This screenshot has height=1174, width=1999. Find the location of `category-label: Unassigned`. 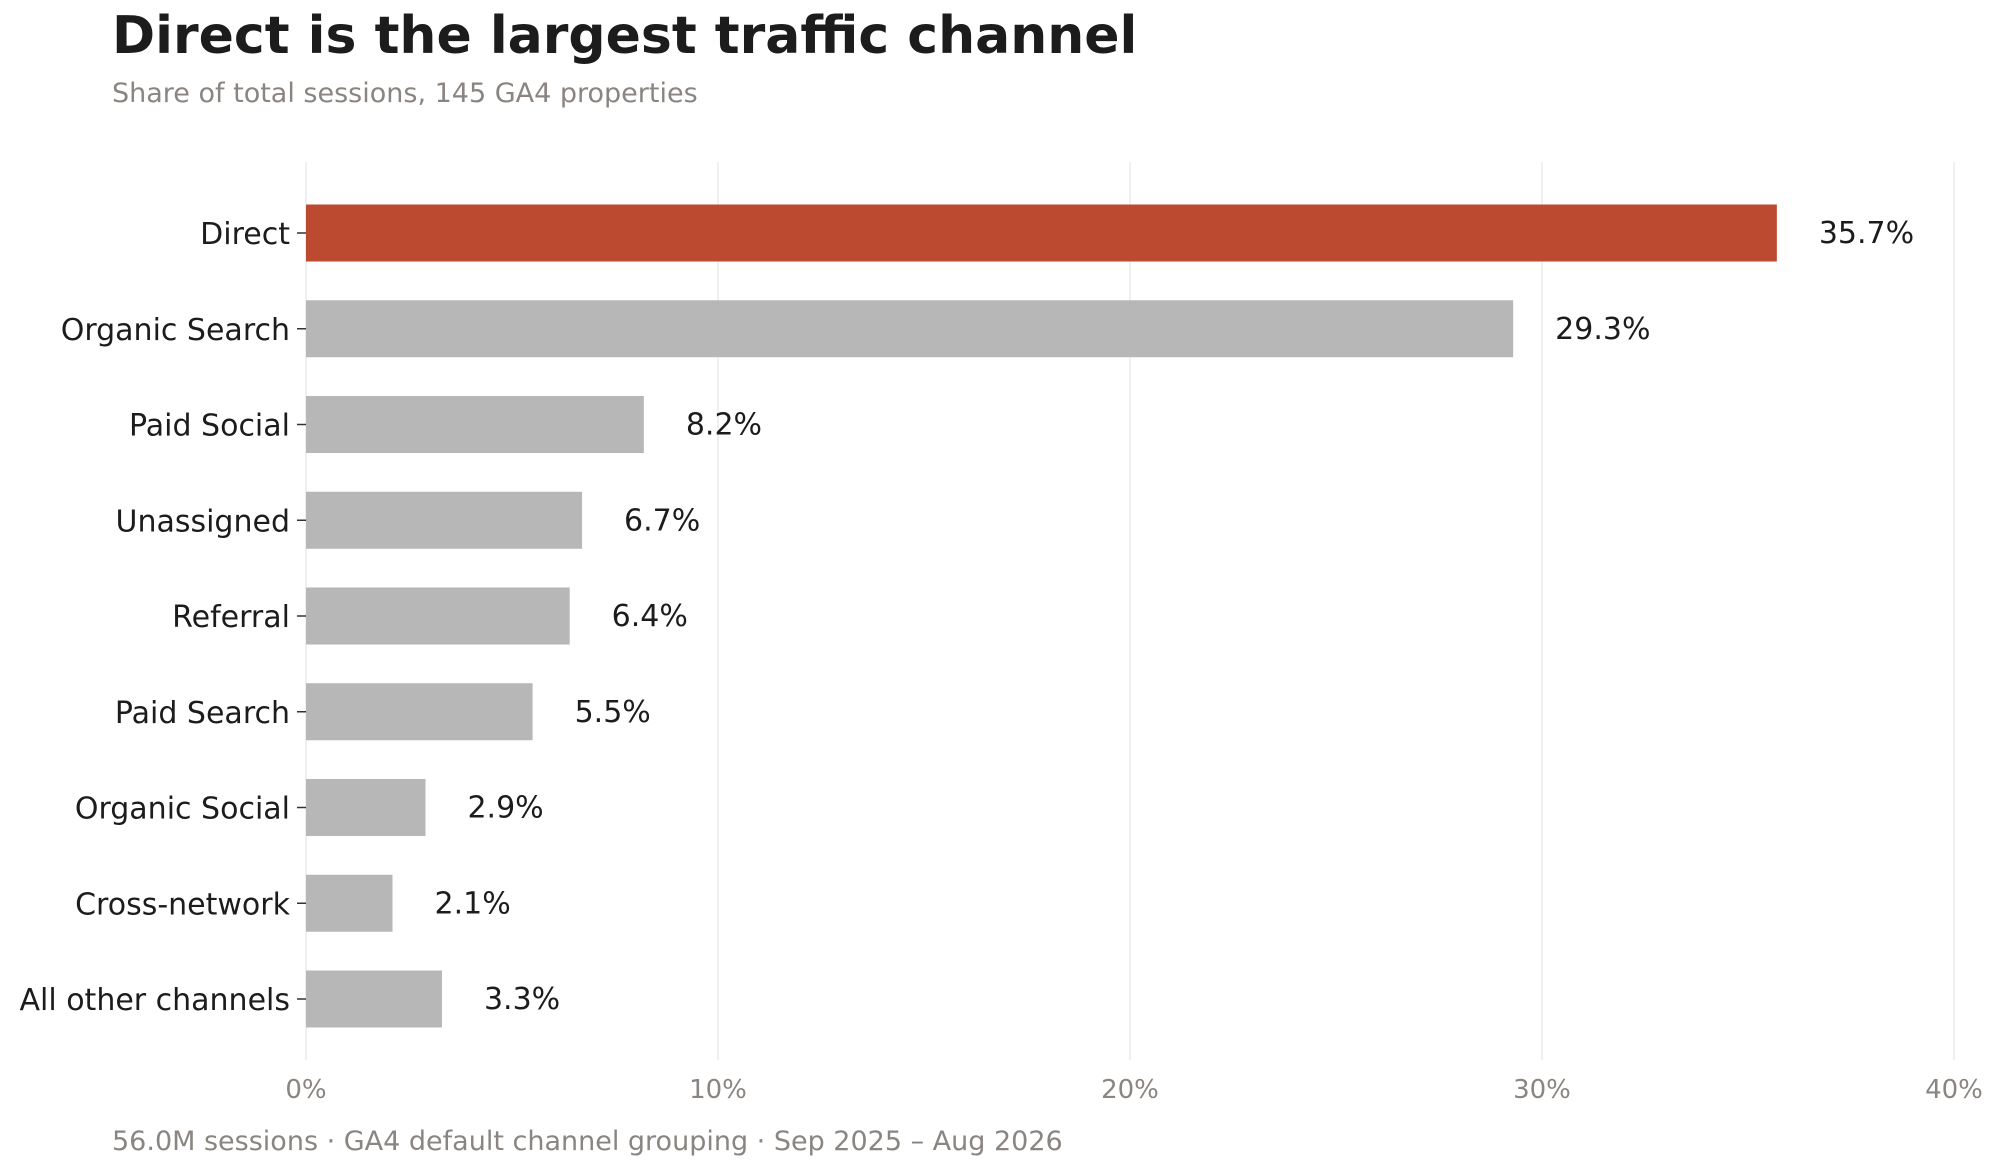

category-label: Unassigned is located at coordinates (202, 521).